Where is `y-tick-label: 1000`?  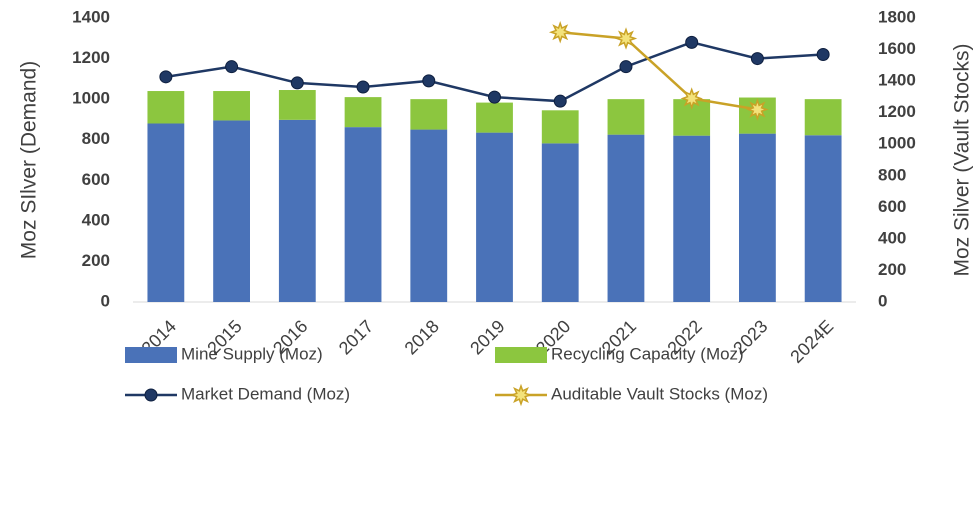 y-tick-label: 1000 is located at coordinates (91, 98).